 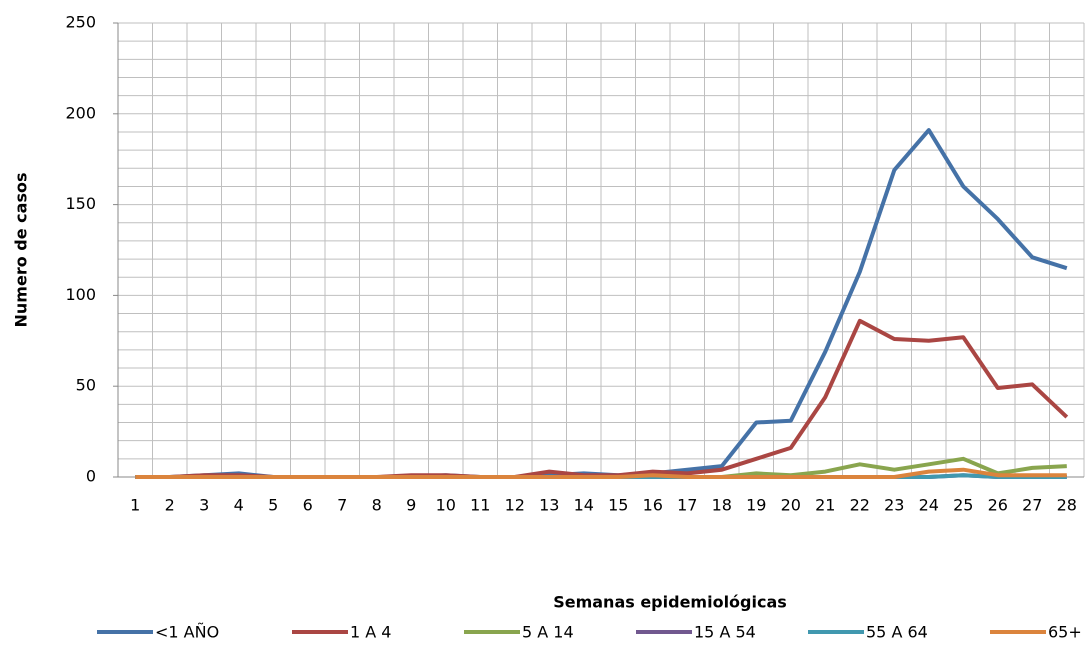 I want to click on x-tick-label: 10, so click(x=446, y=505).